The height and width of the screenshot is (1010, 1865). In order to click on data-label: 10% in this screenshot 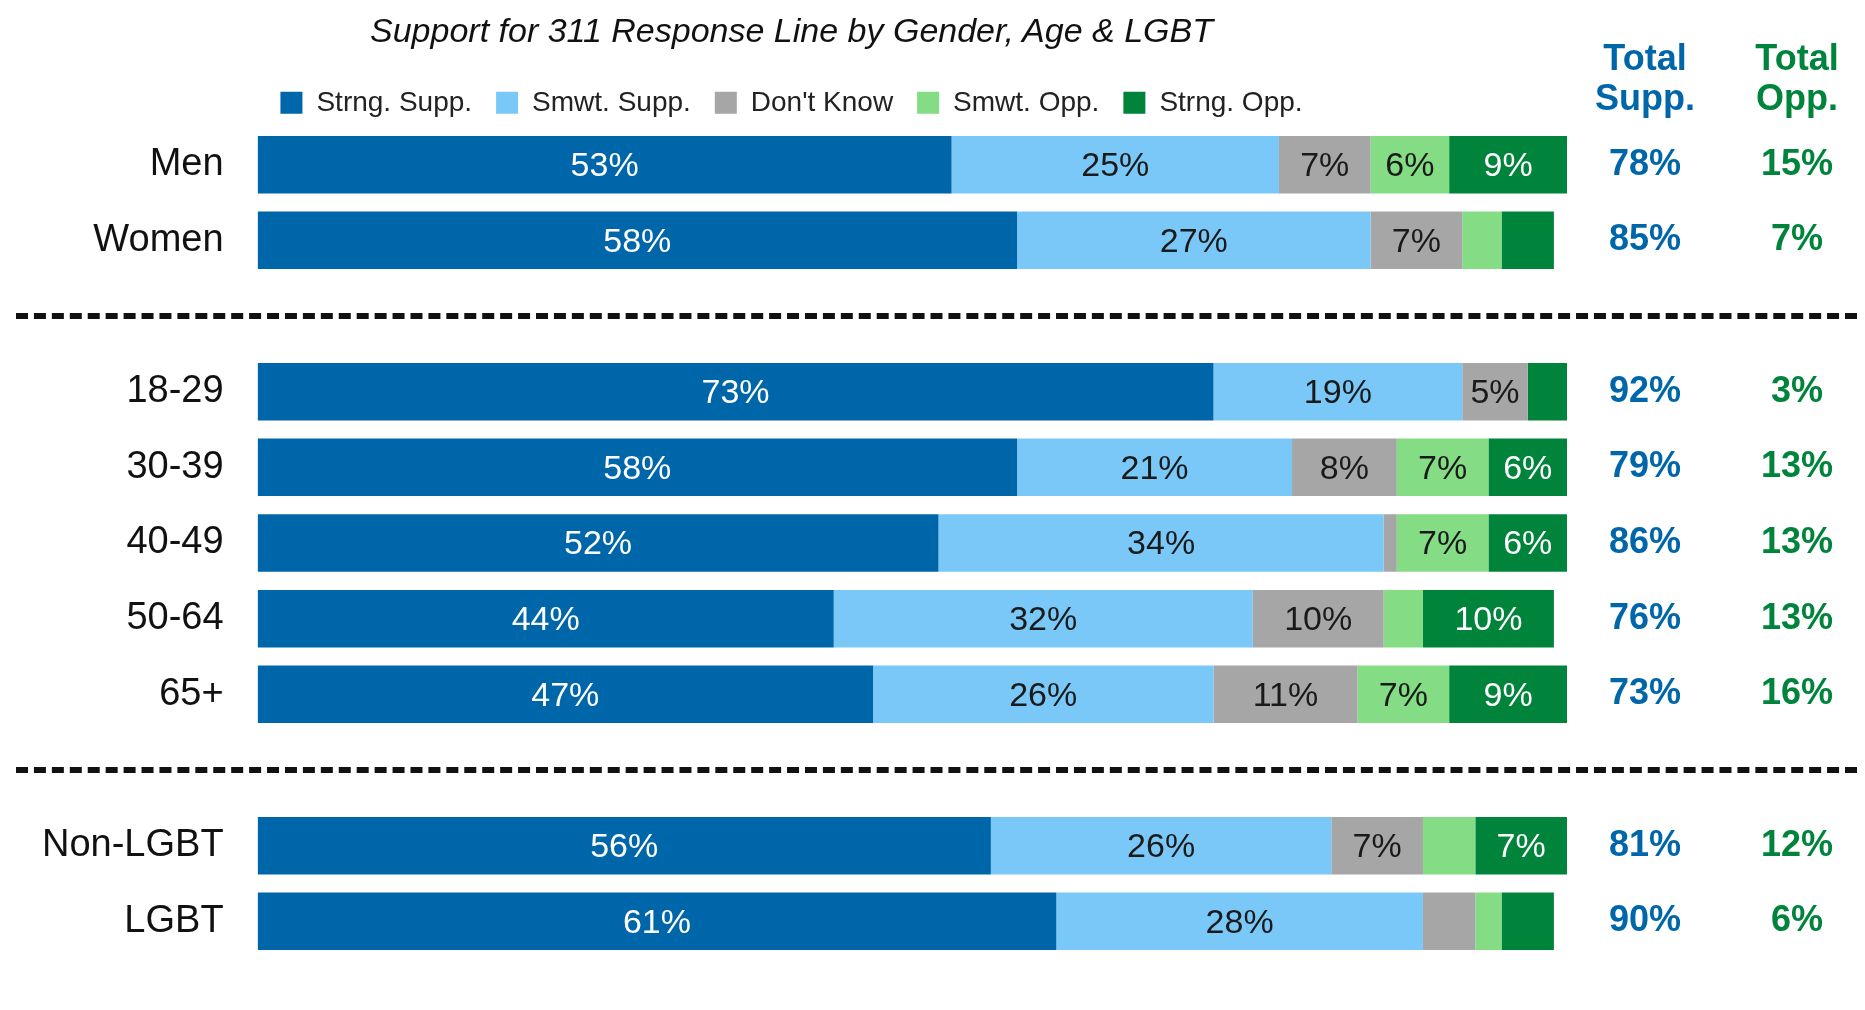, I will do `click(1318, 618)`.